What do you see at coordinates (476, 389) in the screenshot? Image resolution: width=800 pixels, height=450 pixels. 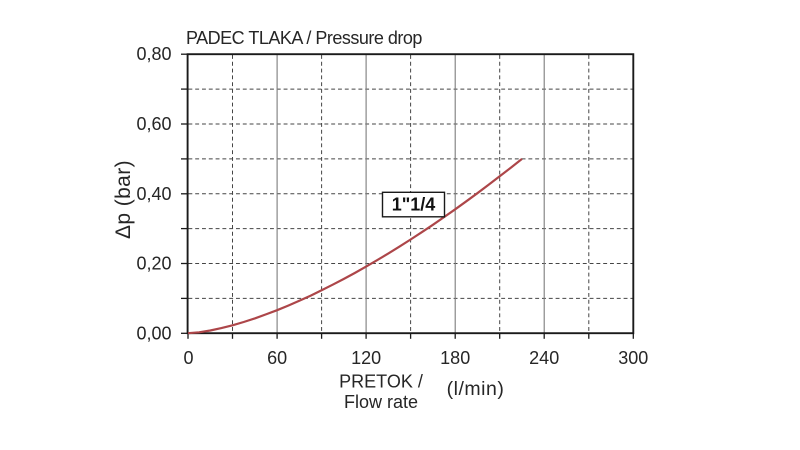 I see `svg-text: (l/min)` at bounding box center [476, 389].